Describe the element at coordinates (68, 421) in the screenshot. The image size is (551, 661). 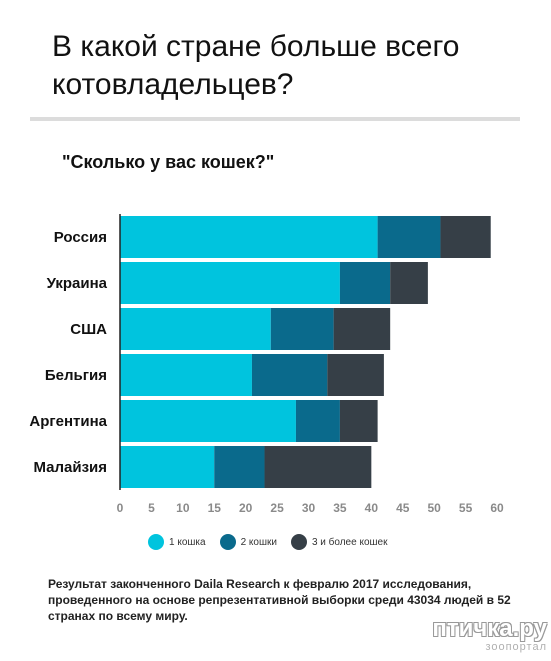
I see `category-label: Аргентина` at that location.